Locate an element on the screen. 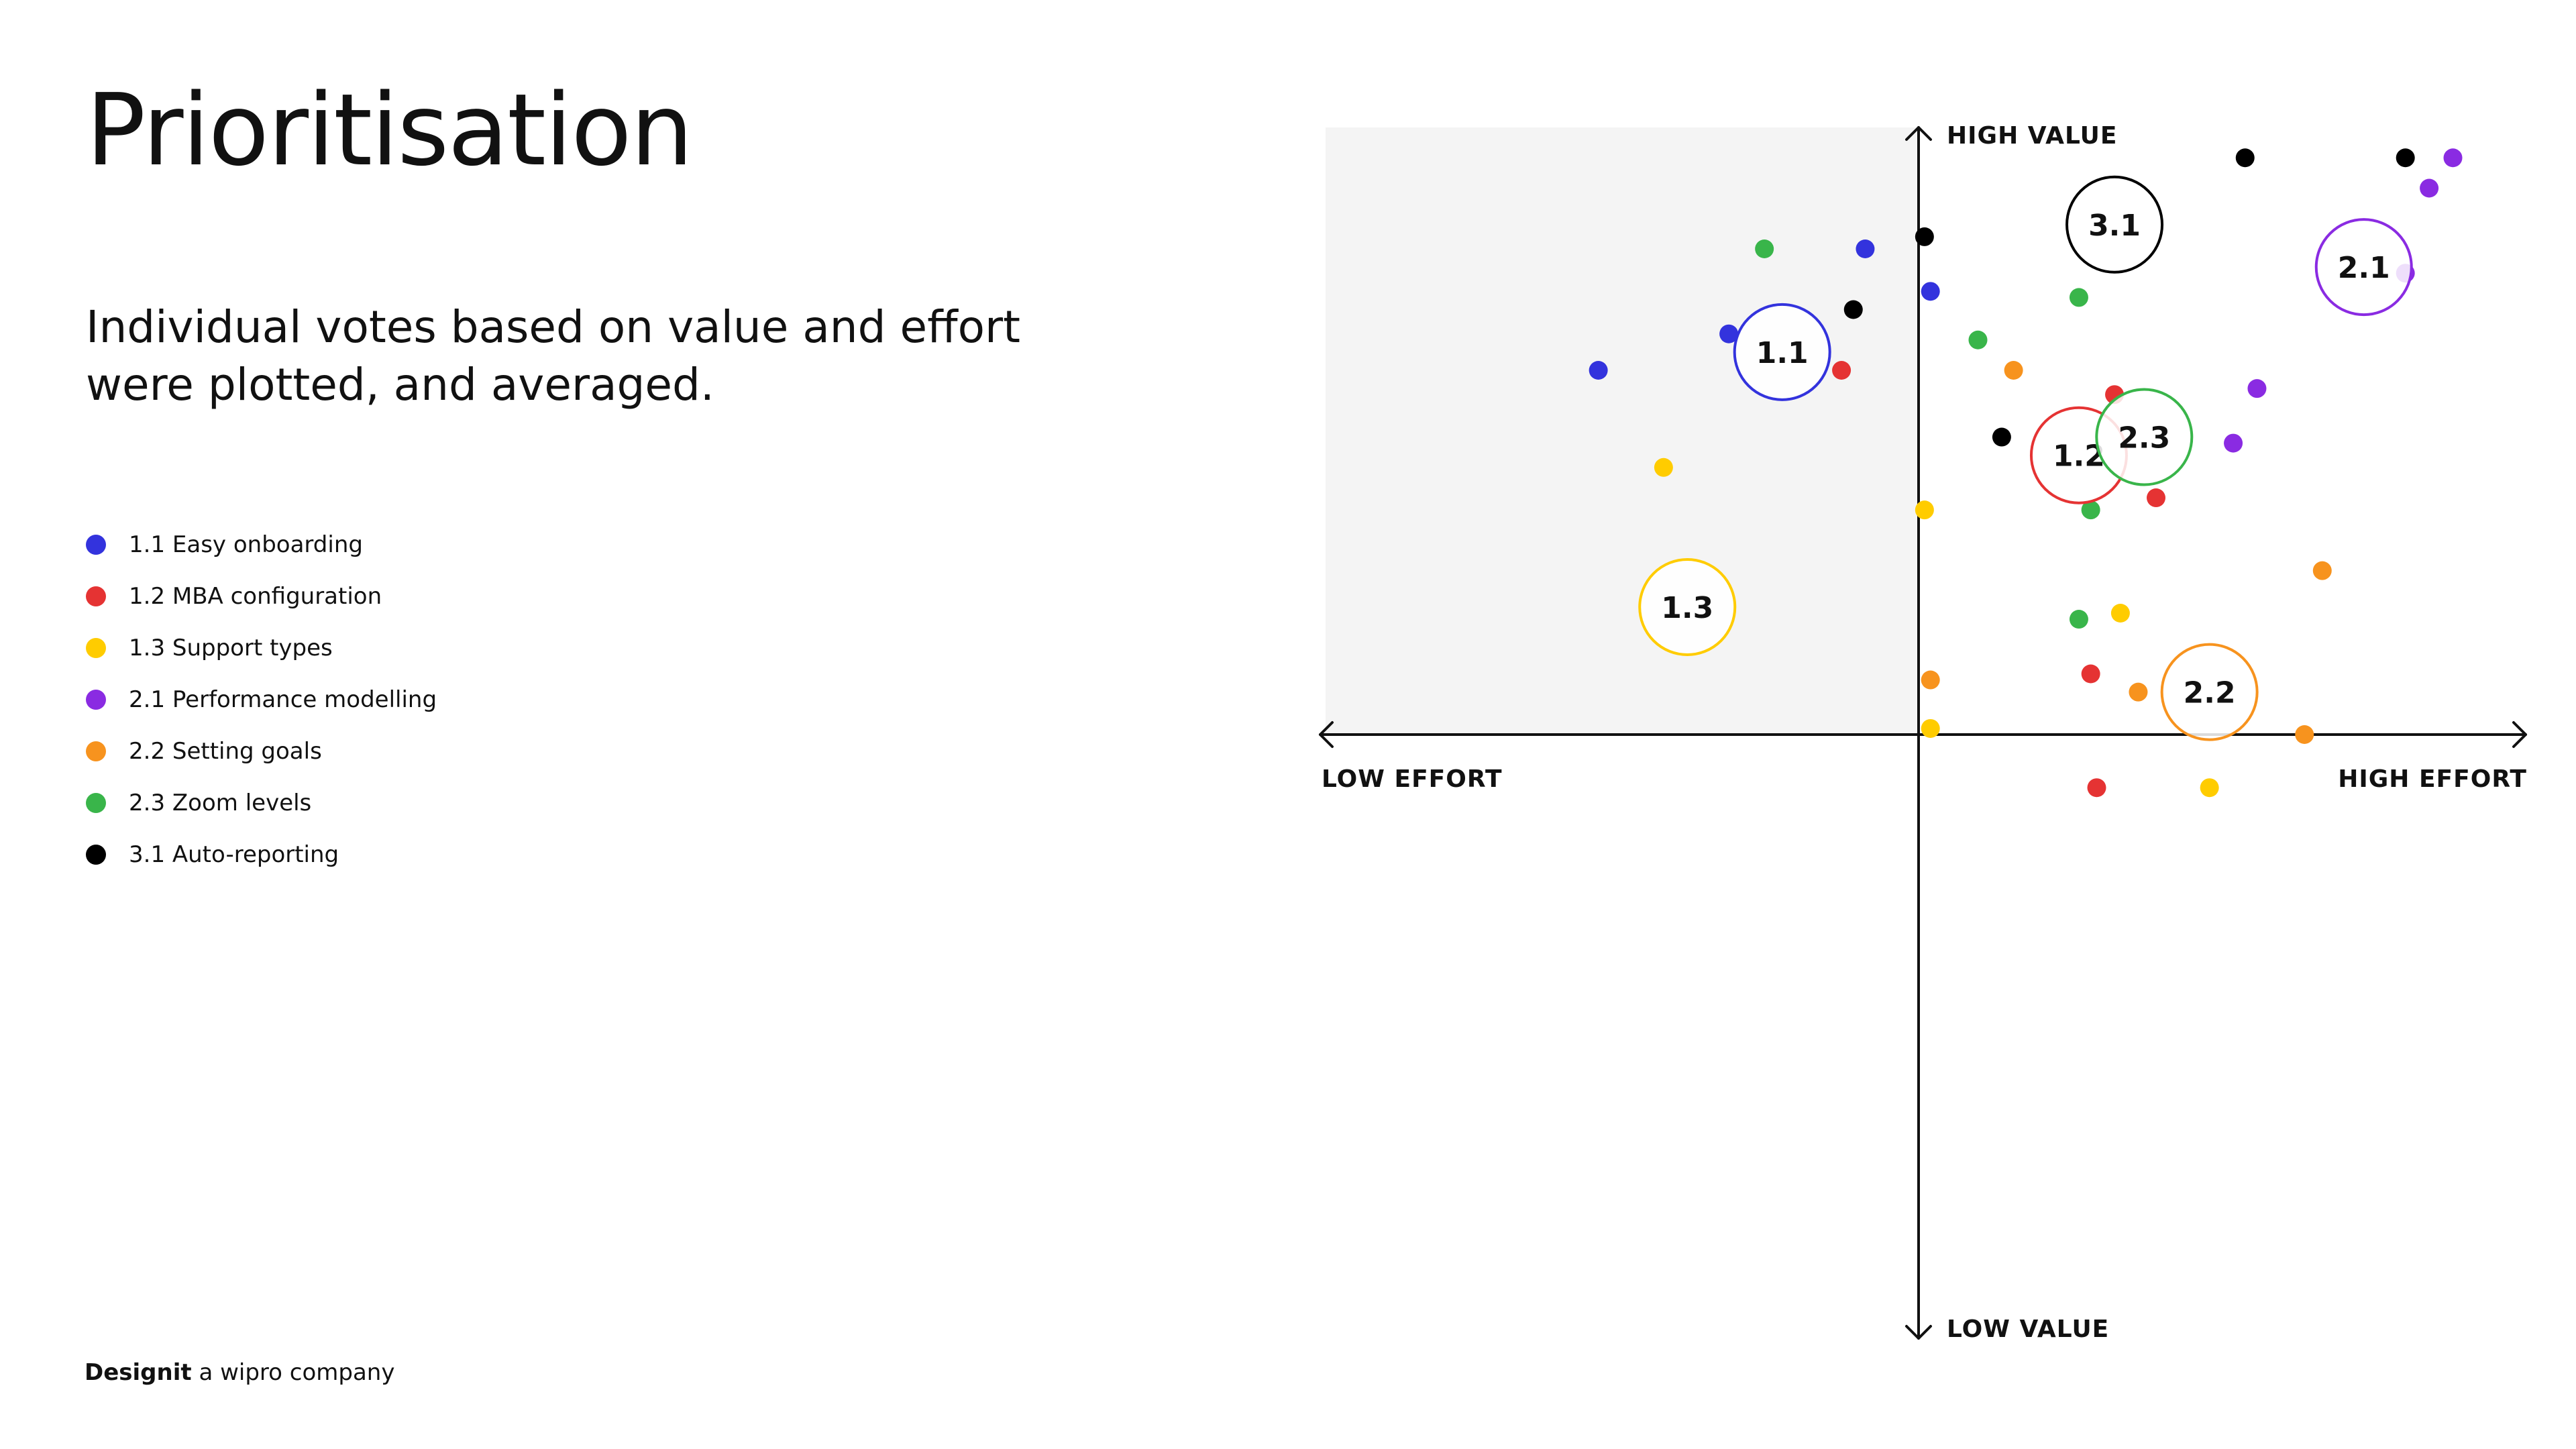  vote-point-2.2-2 is located at coordinates (2322, 570).